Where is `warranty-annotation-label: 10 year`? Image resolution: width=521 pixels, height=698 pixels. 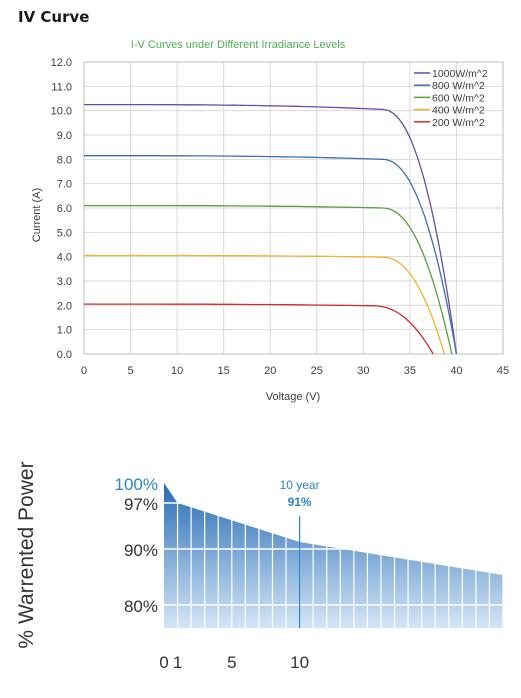 warranty-annotation-label: 10 year is located at coordinates (300, 485).